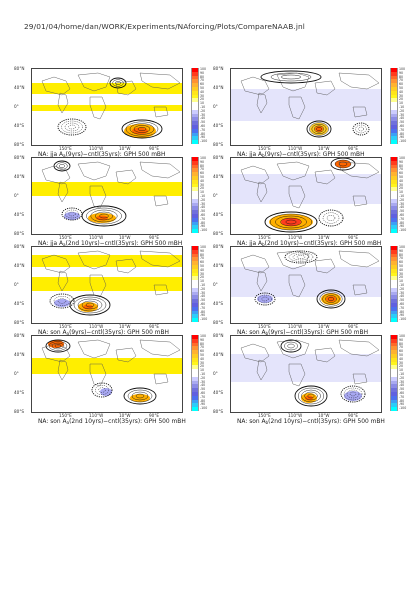 The image size is (416, 589). I want to click on negative-band, so click(306, 189).